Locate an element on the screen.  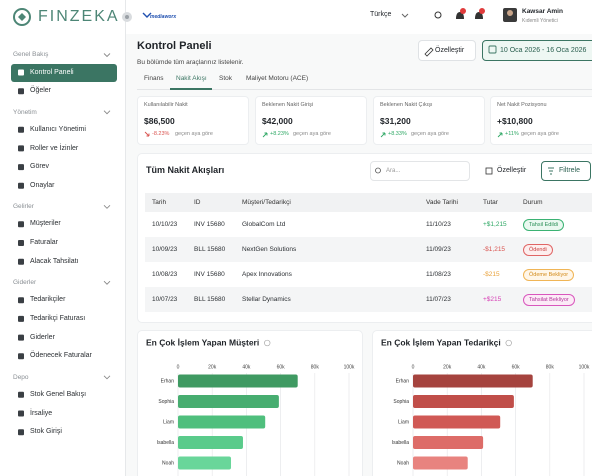
date-range: 10 Oca 2026 - 16 Oca 2026 is located at coordinates (543, 50).